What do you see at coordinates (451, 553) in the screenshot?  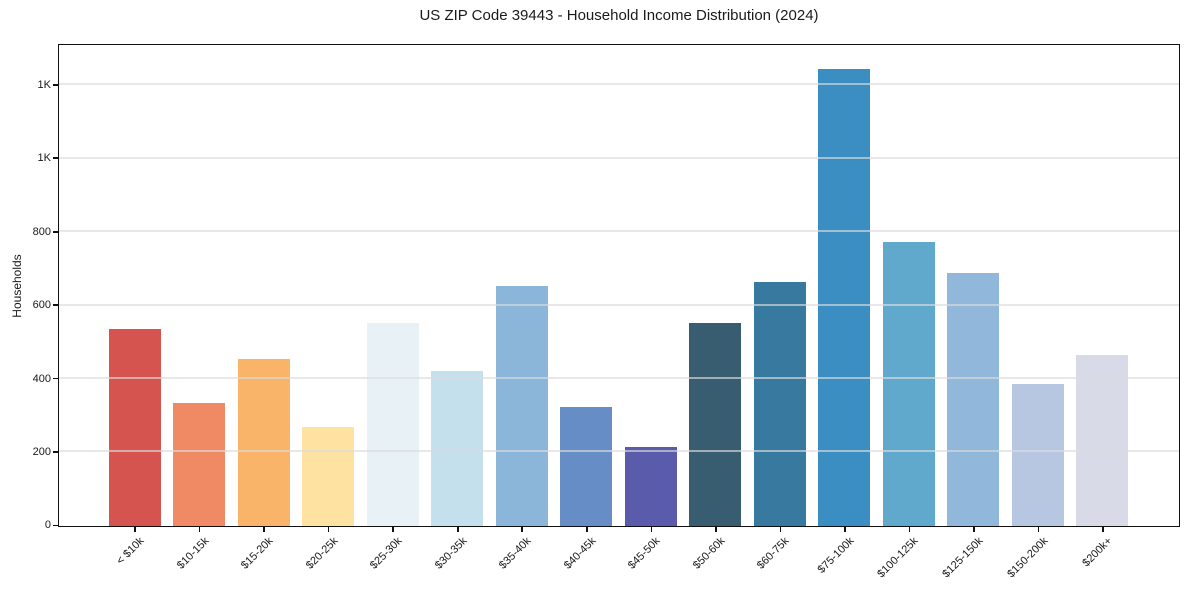 I see `x-tick-label: $30-35k` at bounding box center [451, 553].